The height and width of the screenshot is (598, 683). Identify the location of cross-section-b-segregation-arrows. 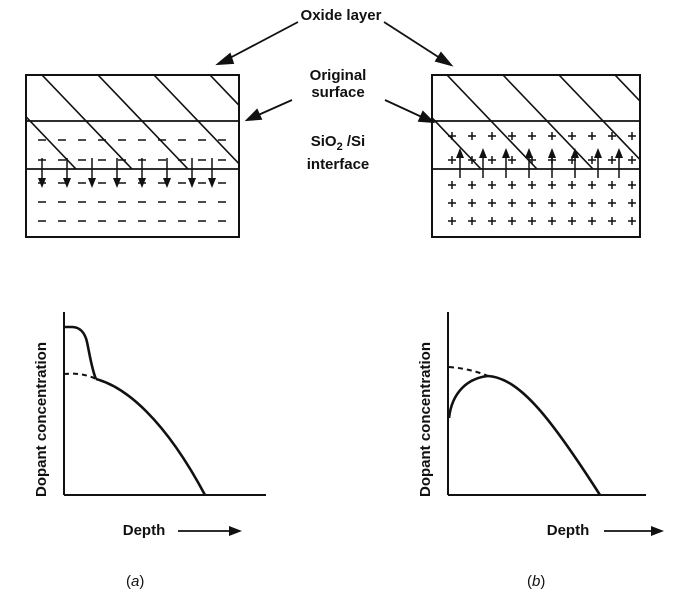
(539, 163).